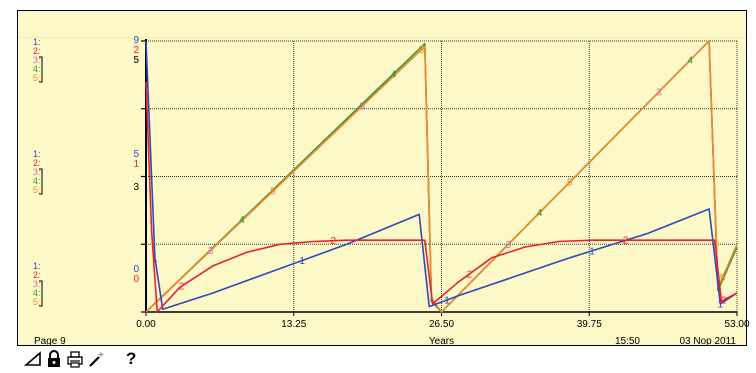 This screenshot has height=373, width=756. Describe the element at coordinates (293, 324) in the screenshot. I see `x-tick-label: 13.25` at that location.